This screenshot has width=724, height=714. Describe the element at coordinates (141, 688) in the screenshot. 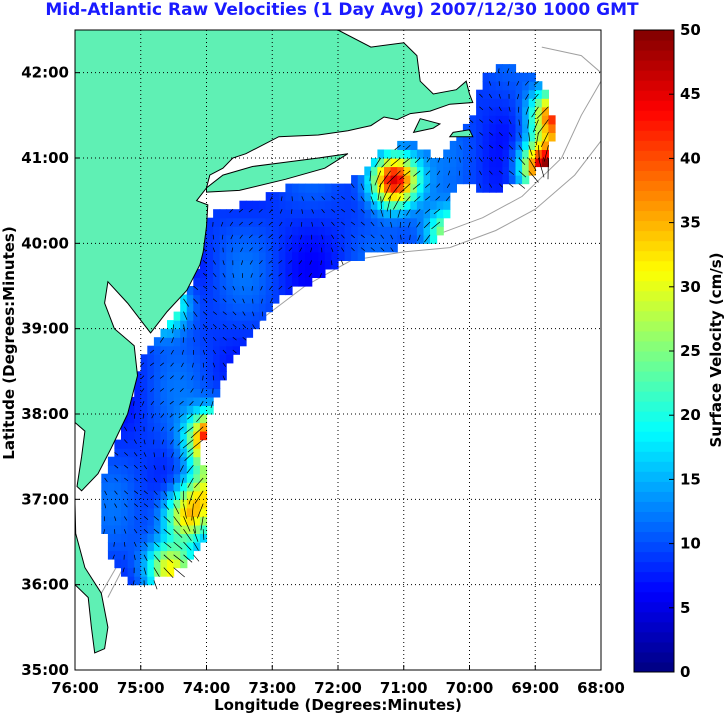

I see `x-tick-label: 75:00` at that location.